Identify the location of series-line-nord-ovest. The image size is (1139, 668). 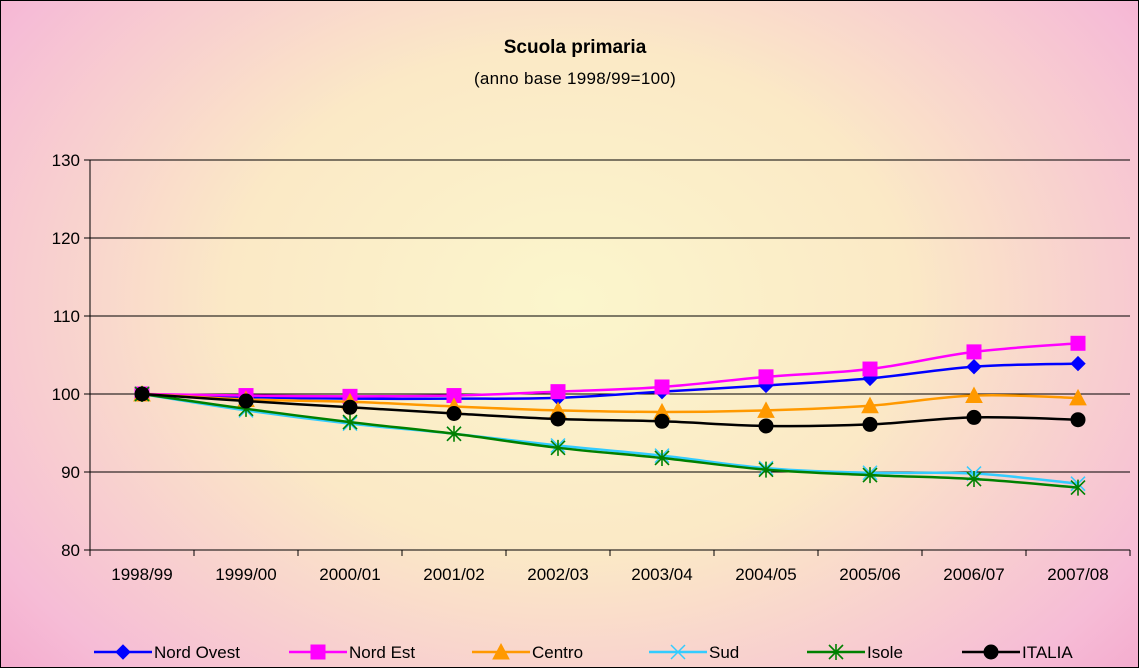
(610, 381).